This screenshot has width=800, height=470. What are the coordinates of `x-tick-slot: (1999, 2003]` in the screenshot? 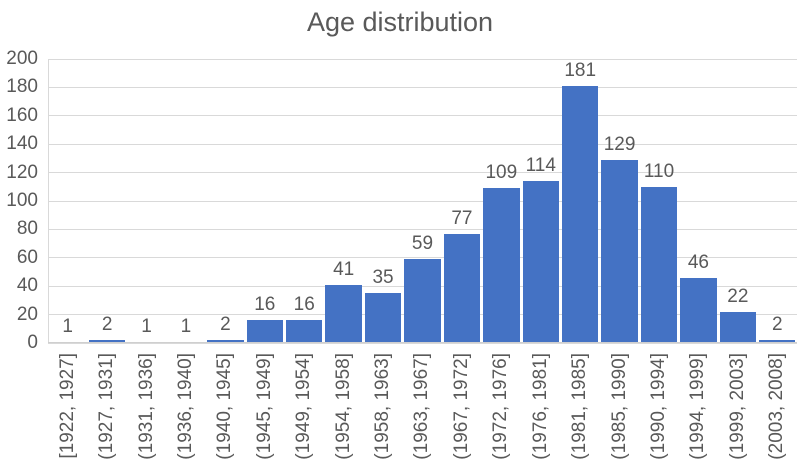 It's located at (737, 410).